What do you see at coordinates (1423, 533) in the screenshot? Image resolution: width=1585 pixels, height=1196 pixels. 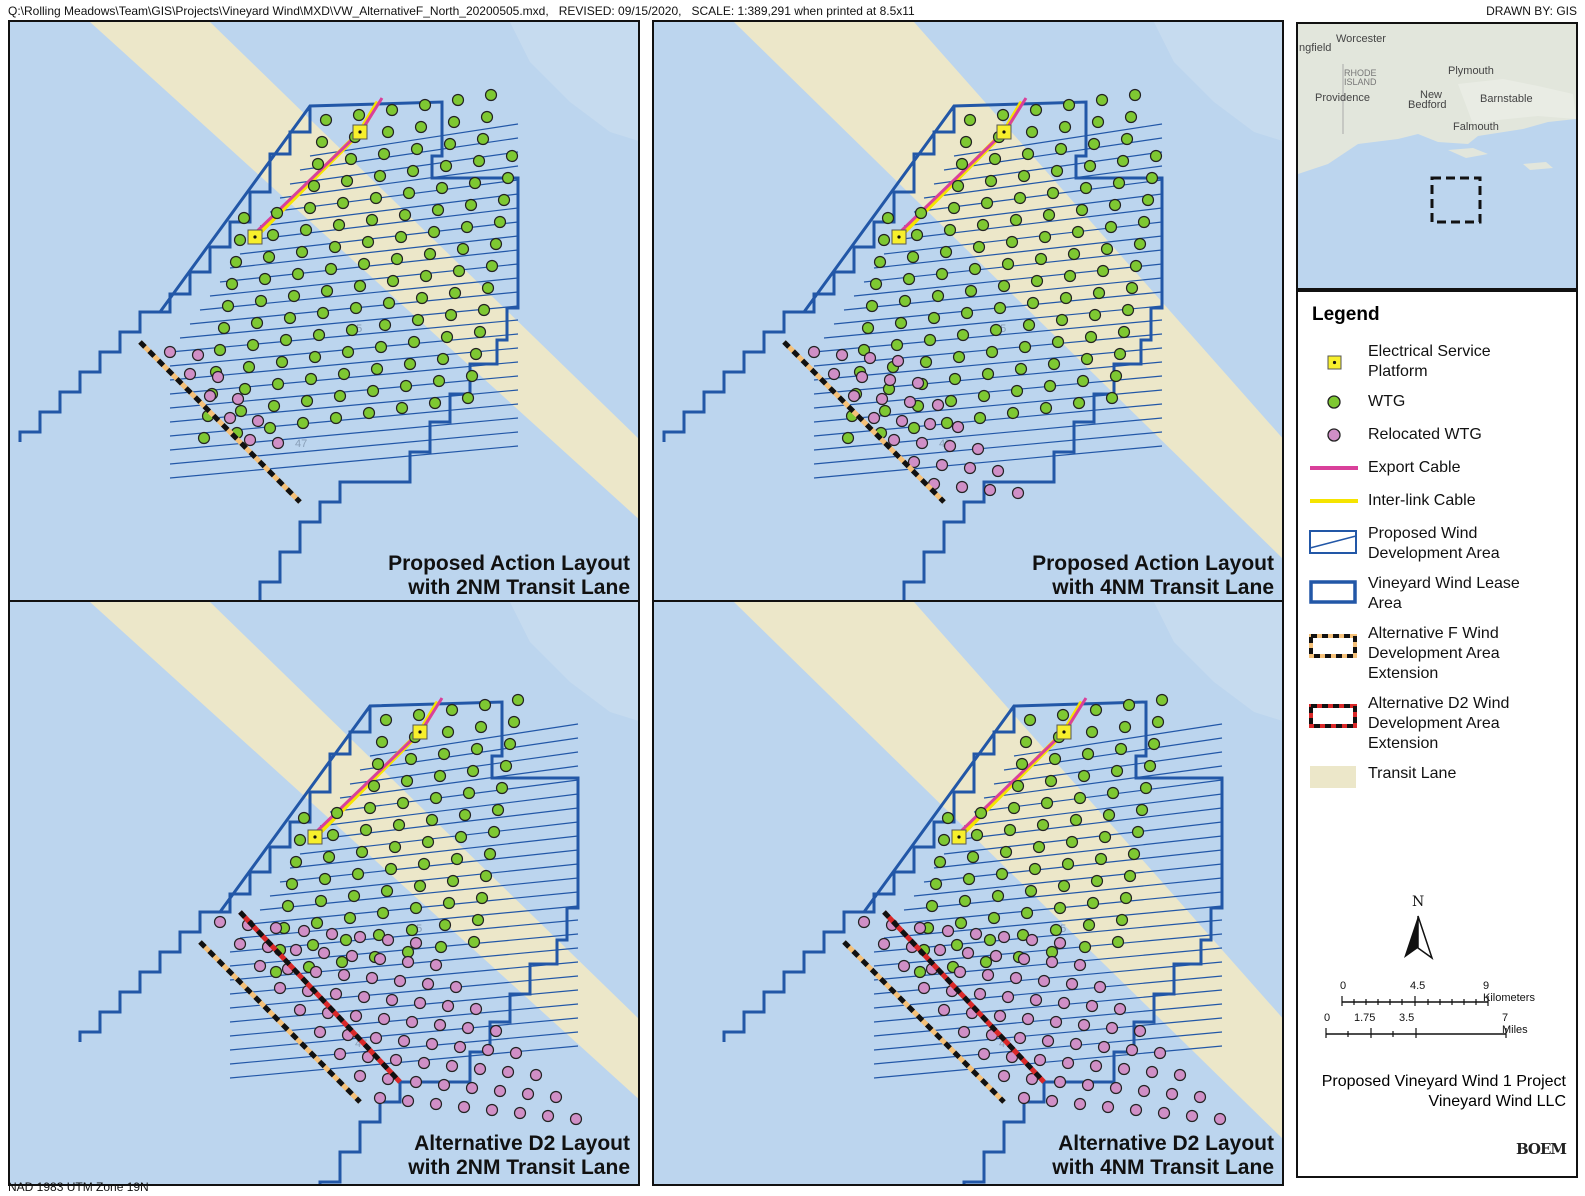 I see `legend-proposed-line1: Proposed Wind` at bounding box center [1423, 533].